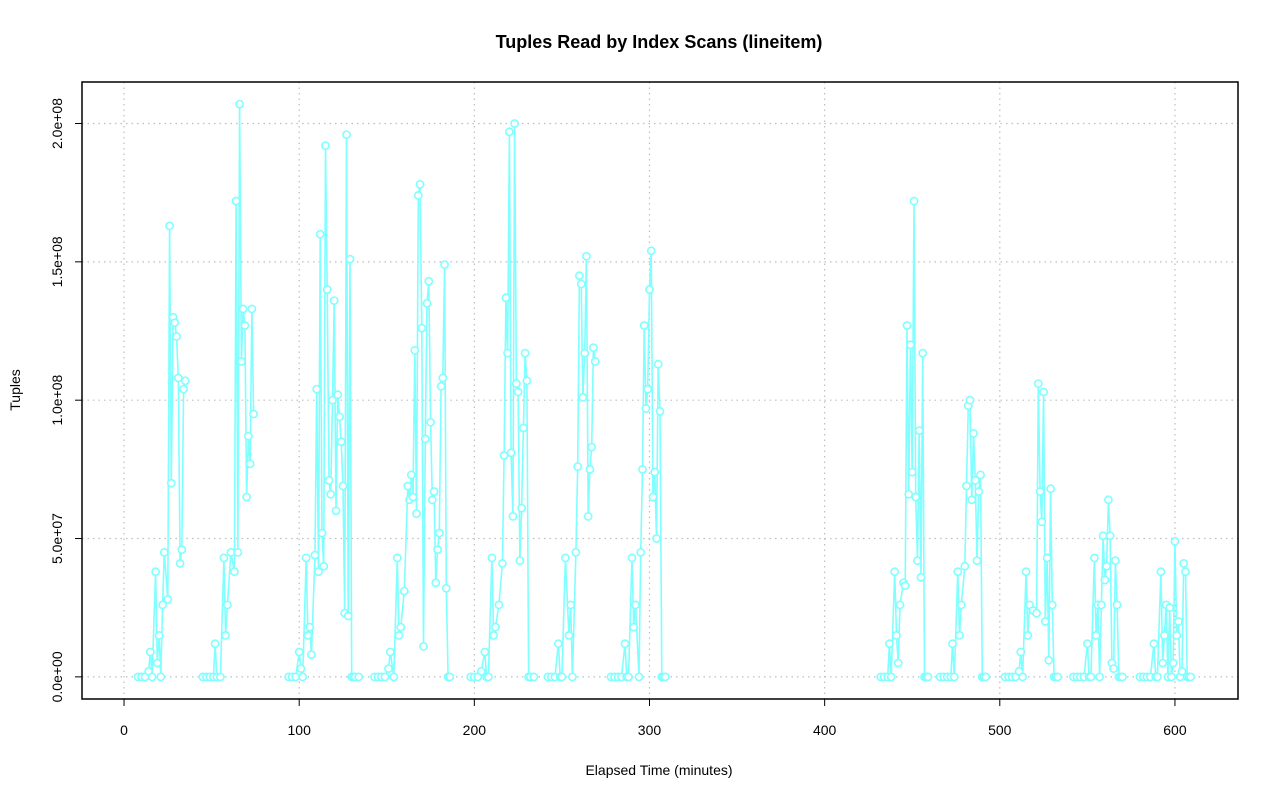 The image size is (1280, 806). I want to click on y-tick-label: 5.0e+07, so click(57, 538).